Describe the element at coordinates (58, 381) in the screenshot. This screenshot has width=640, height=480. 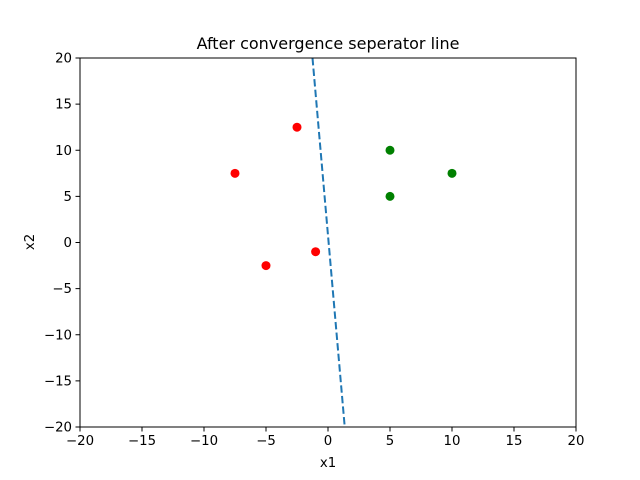
I see `y-tick-label: −15` at that location.